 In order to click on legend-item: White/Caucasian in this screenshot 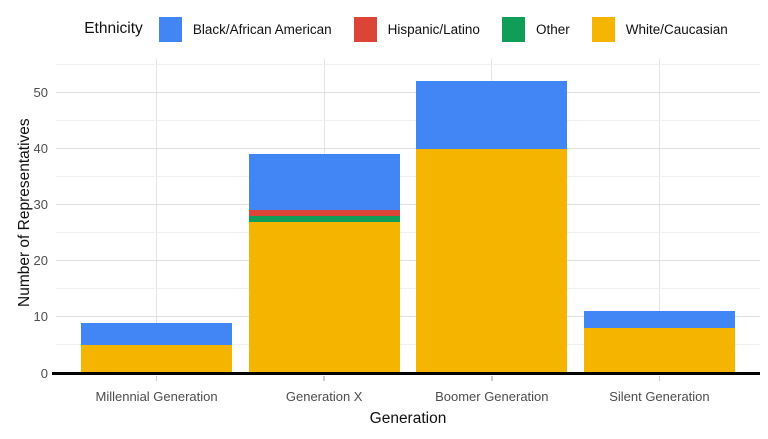, I will do `click(659, 29)`.